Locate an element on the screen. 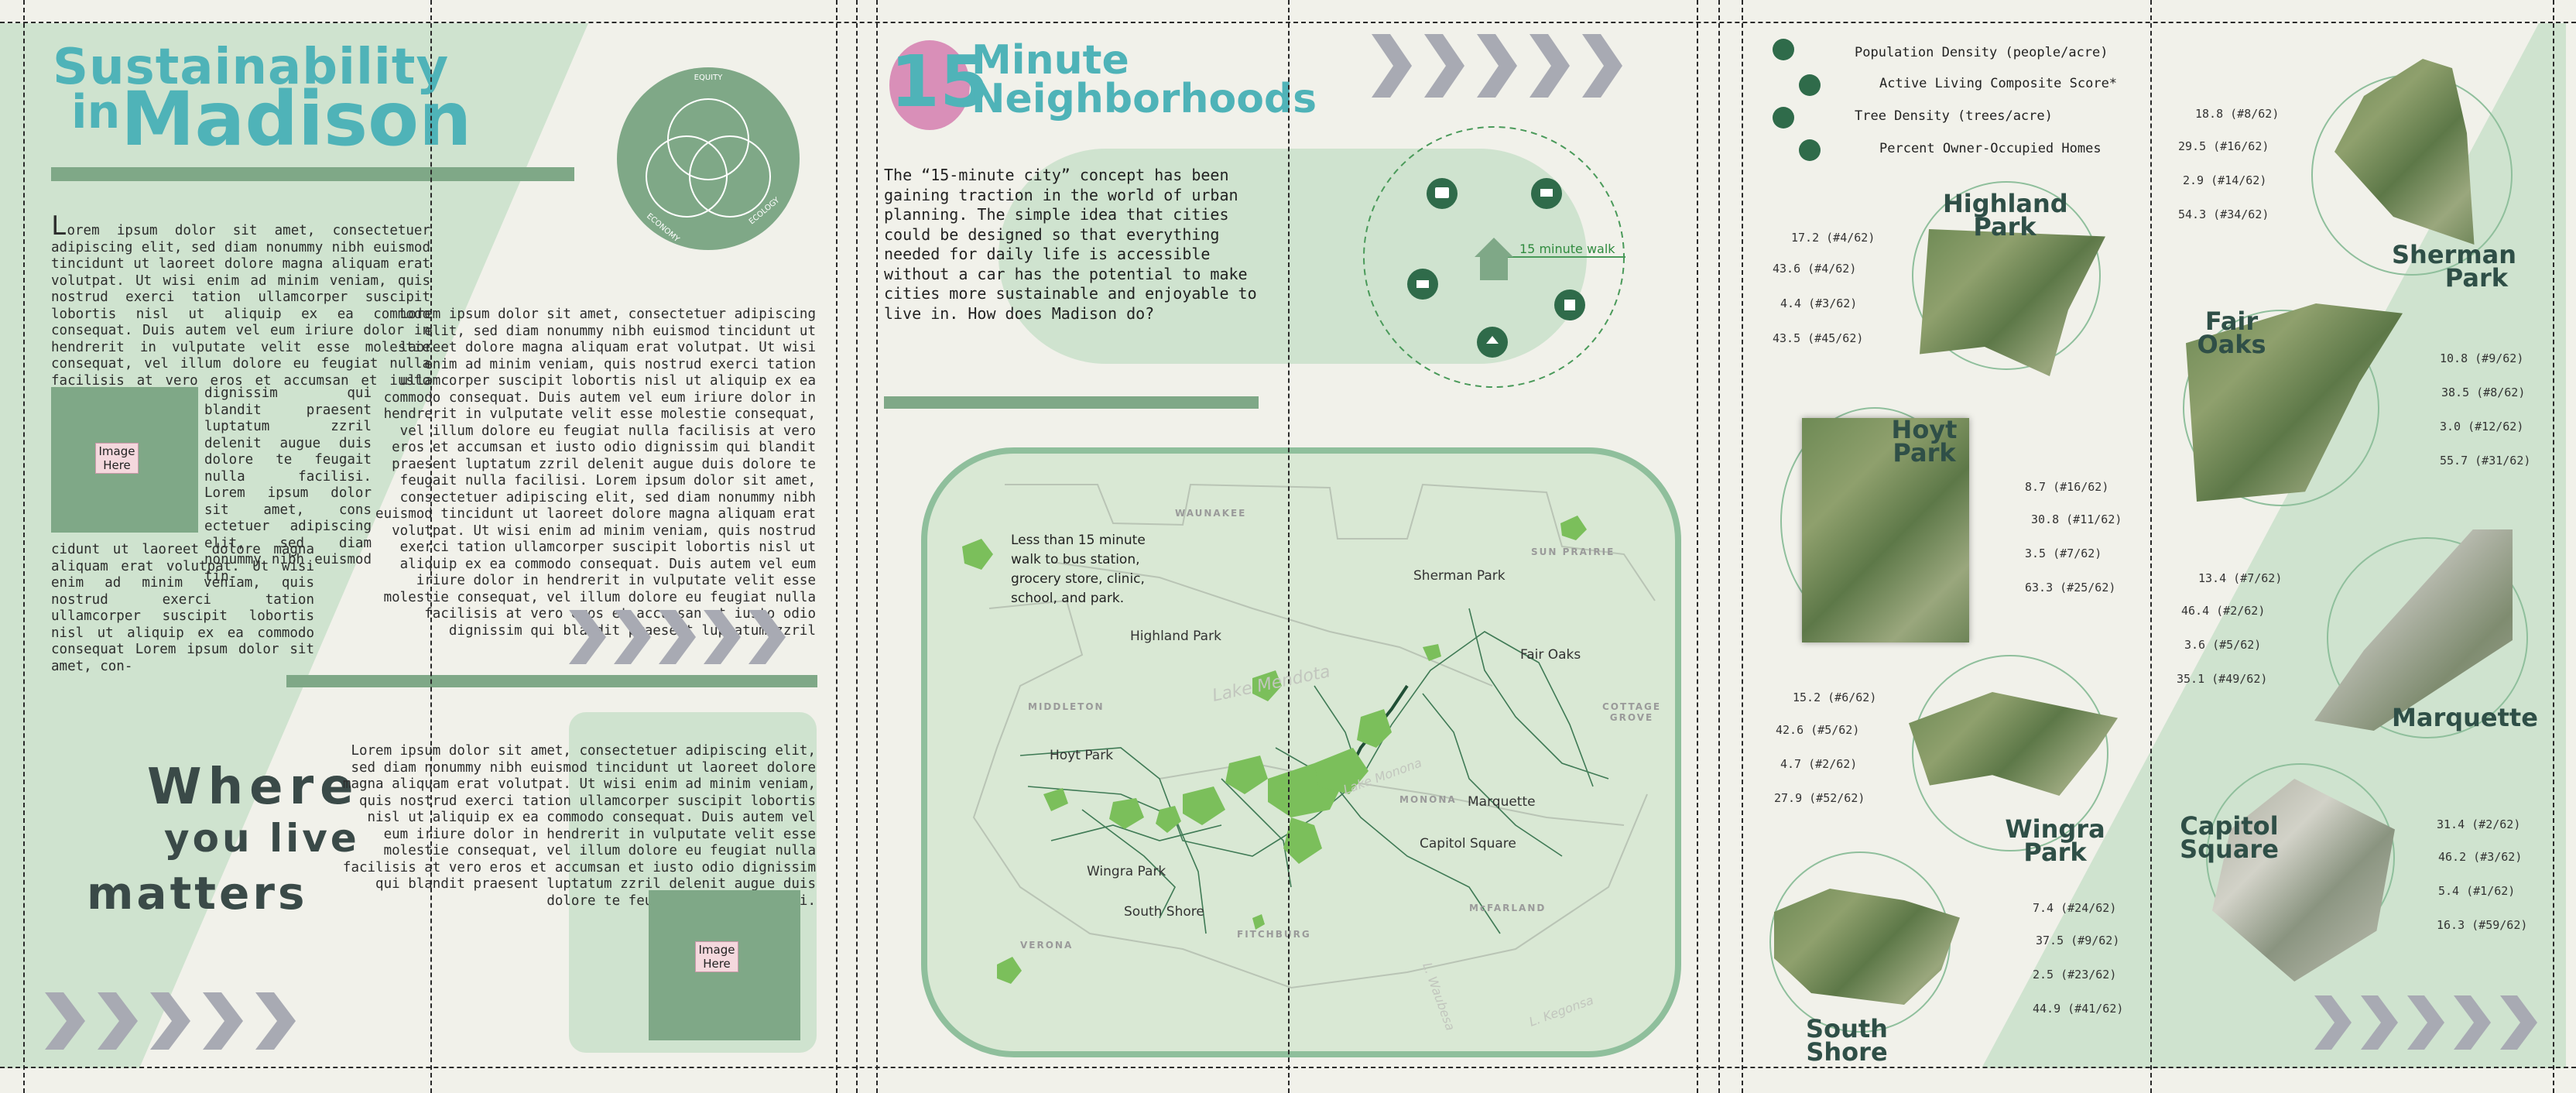 This screenshot has height=1093, width=2576. panel1-title-in: in is located at coordinates (96, 112).